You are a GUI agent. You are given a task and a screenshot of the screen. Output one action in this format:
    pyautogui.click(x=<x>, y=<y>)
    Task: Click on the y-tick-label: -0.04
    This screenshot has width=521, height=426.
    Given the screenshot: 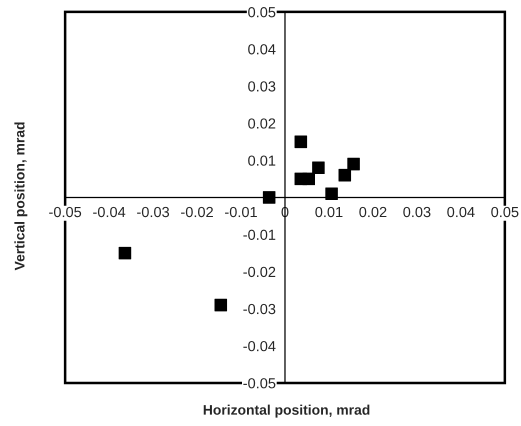 What is the action you would take?
    pyautogui.click(x=259, y=346)
    